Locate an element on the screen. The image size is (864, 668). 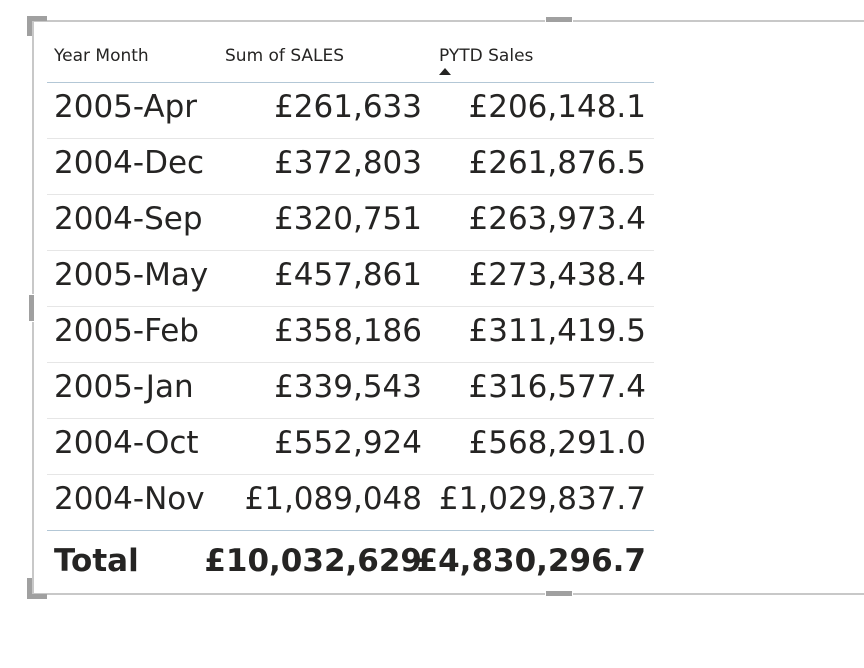
table-row: 2004-Oct £552,924 £568,291.0 is located at coordinates (350, 447).